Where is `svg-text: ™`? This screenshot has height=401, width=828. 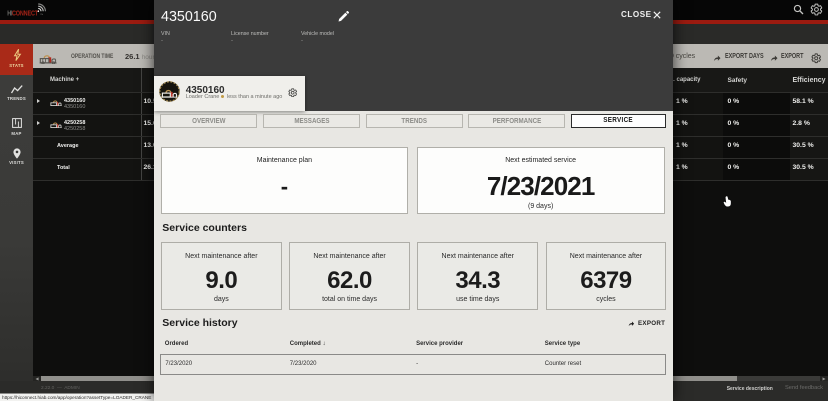 svg-text: ™ is located at coordinates (41, 15).